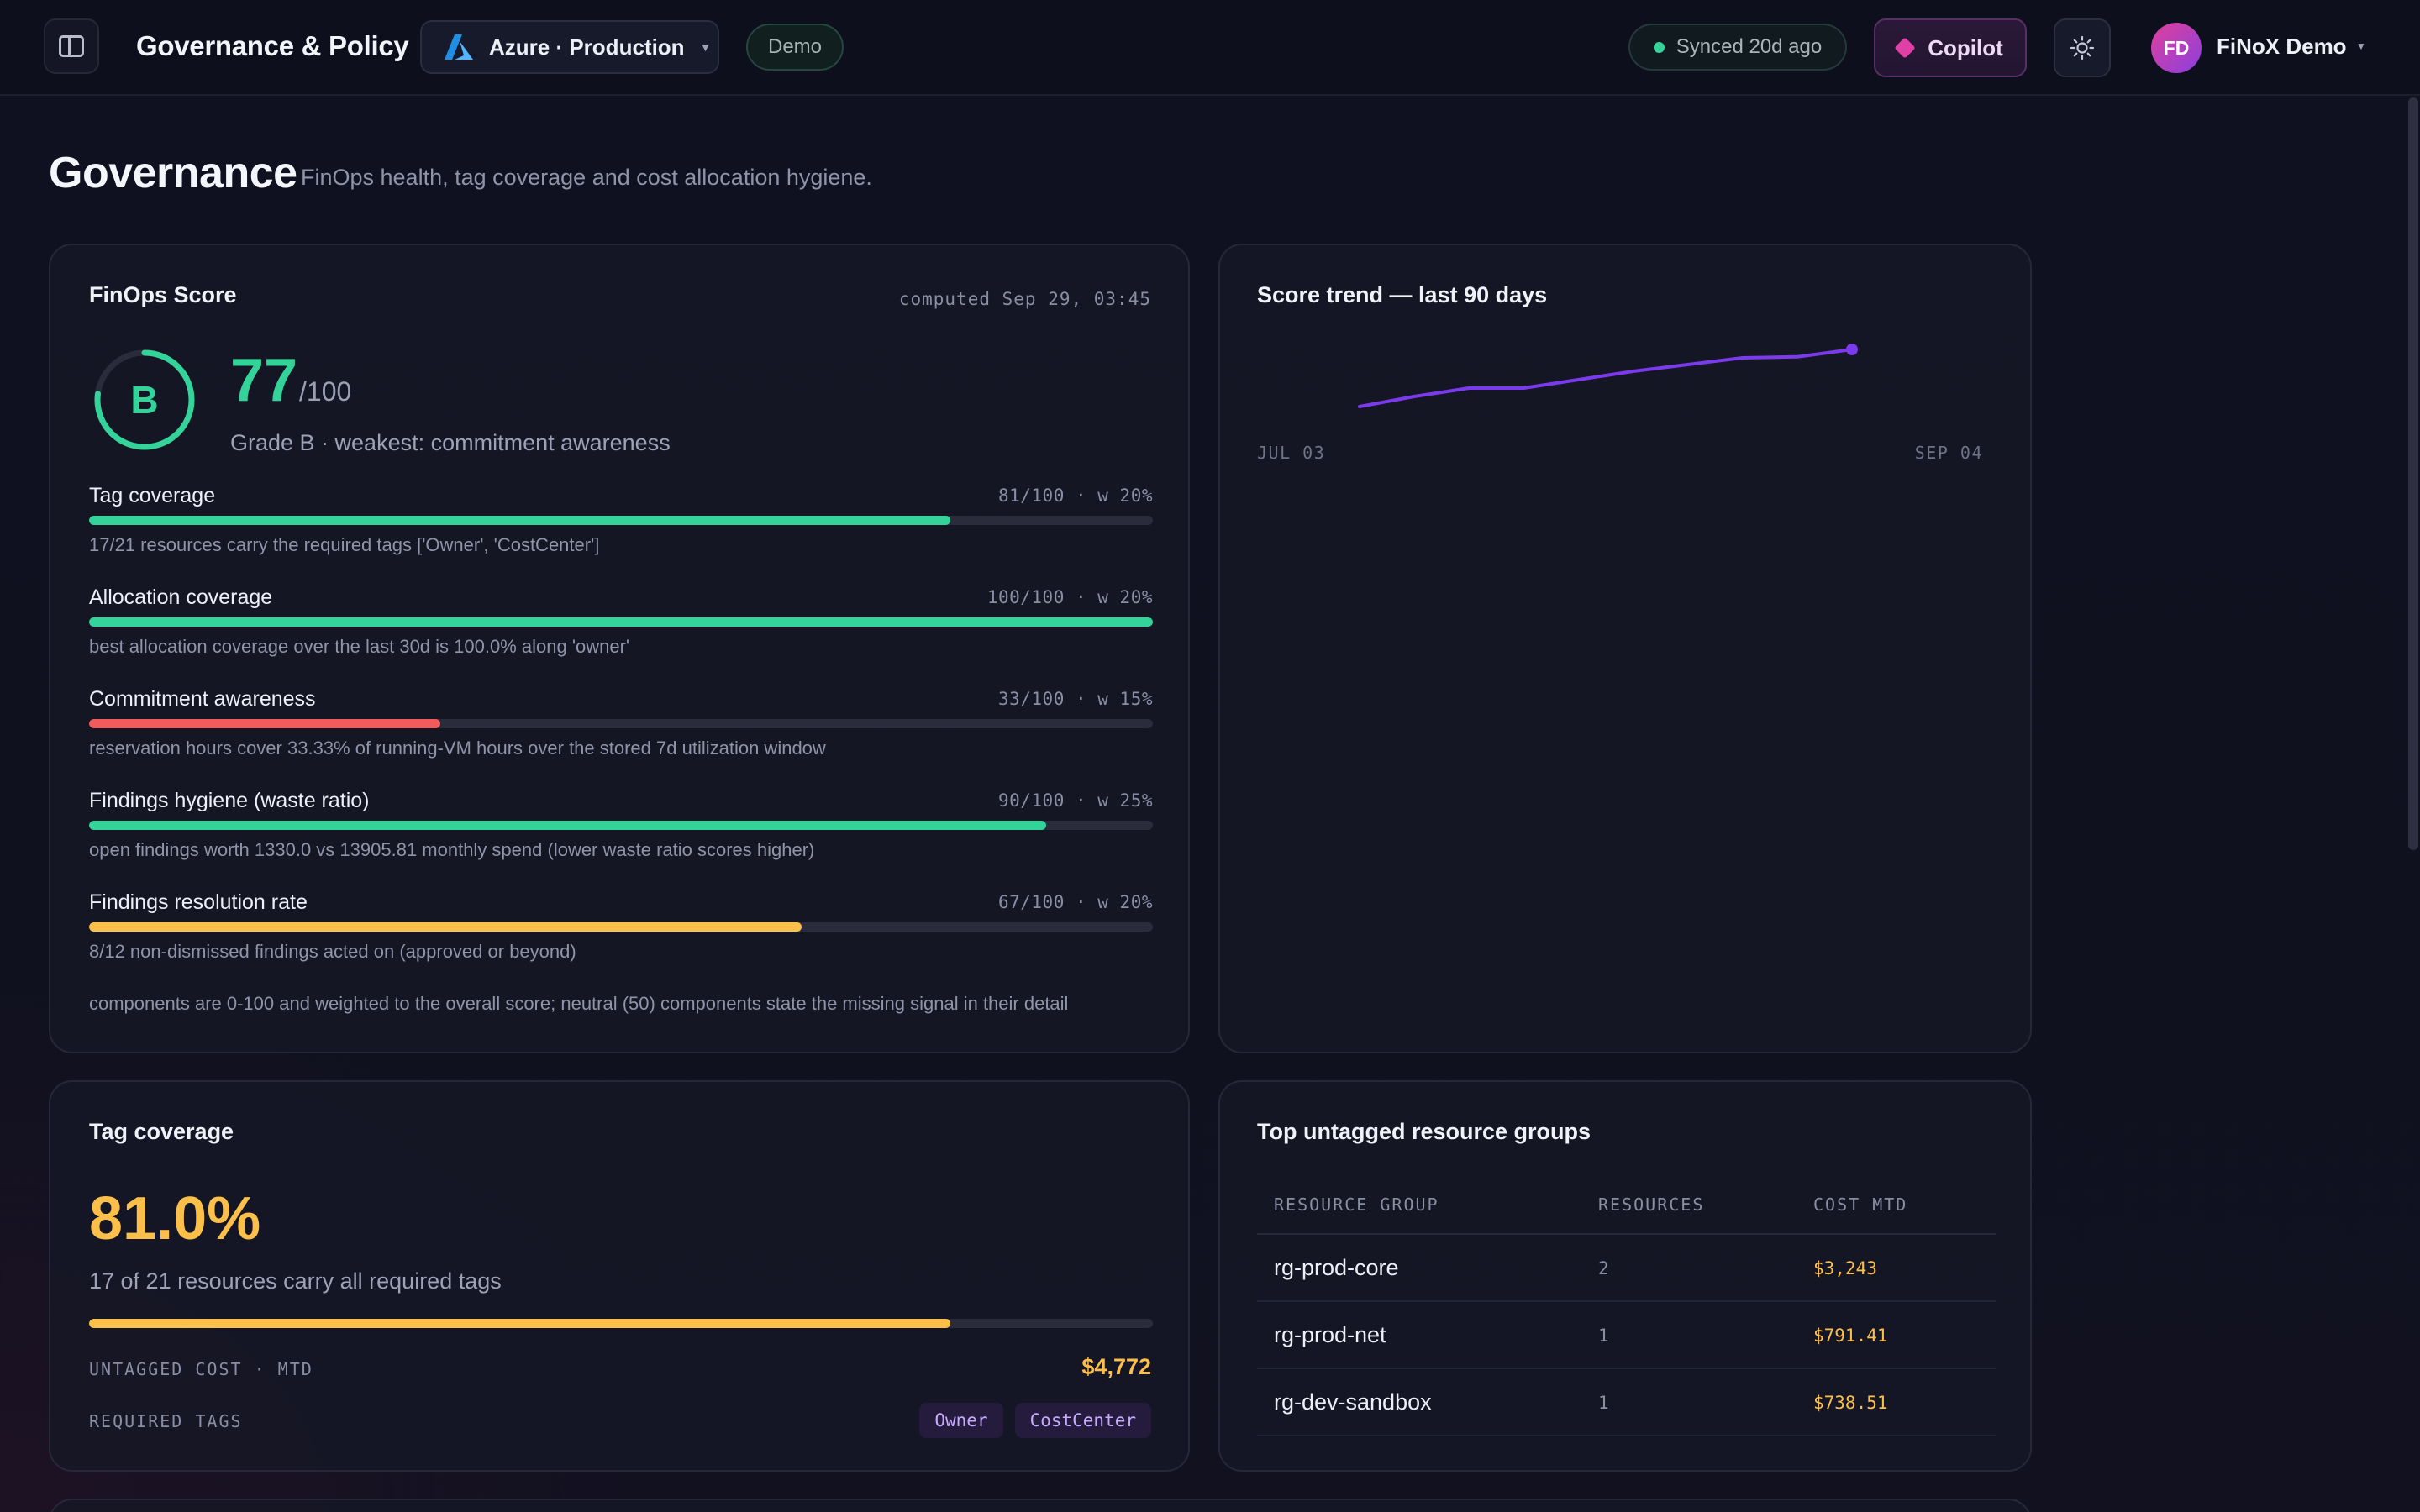 This screenshot has height=1512, width=2420. What do you see at coordinates (1626, 1335) in the screenshot?
I see `table-row: rg-prod-net 1 $791.41` at bounding box center [1626, 1335].